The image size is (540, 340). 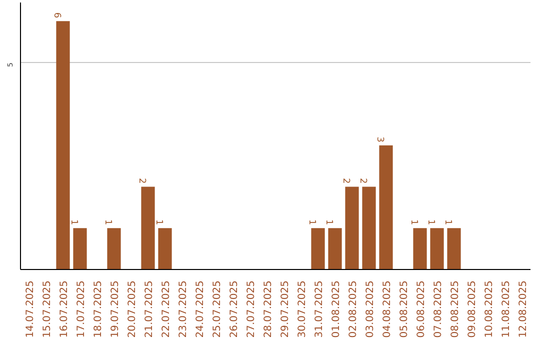 What do you see at coordinates (217, 309) in the screenshot?
I see `x-tick-label: 25.07.2025` at bounding box center [217, 309].